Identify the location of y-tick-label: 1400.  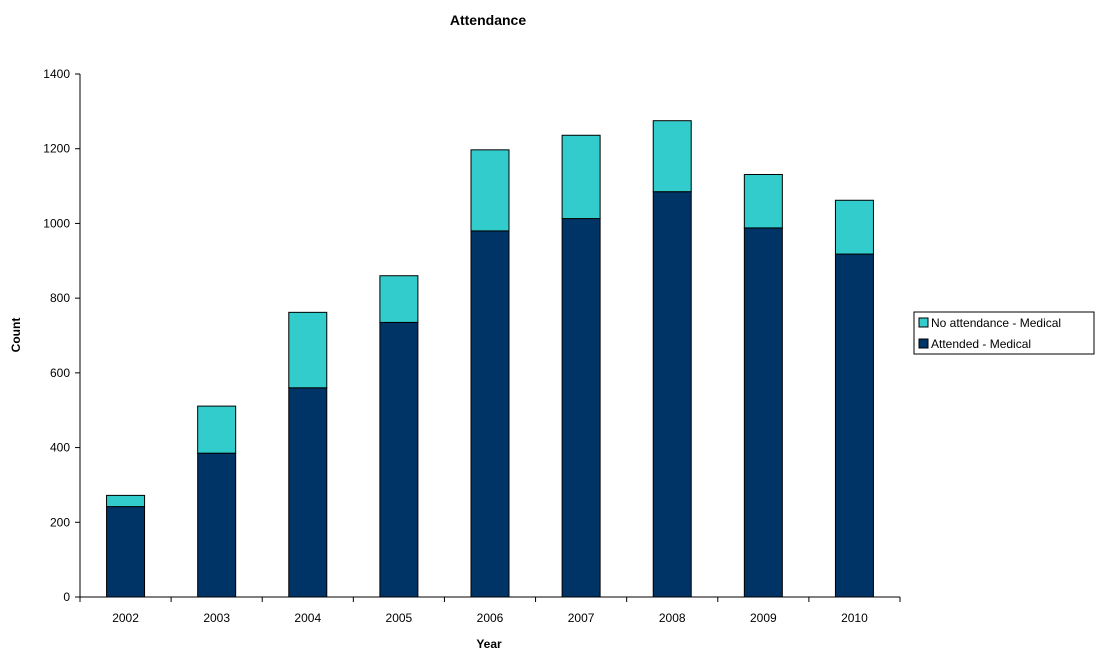
(56, 74).